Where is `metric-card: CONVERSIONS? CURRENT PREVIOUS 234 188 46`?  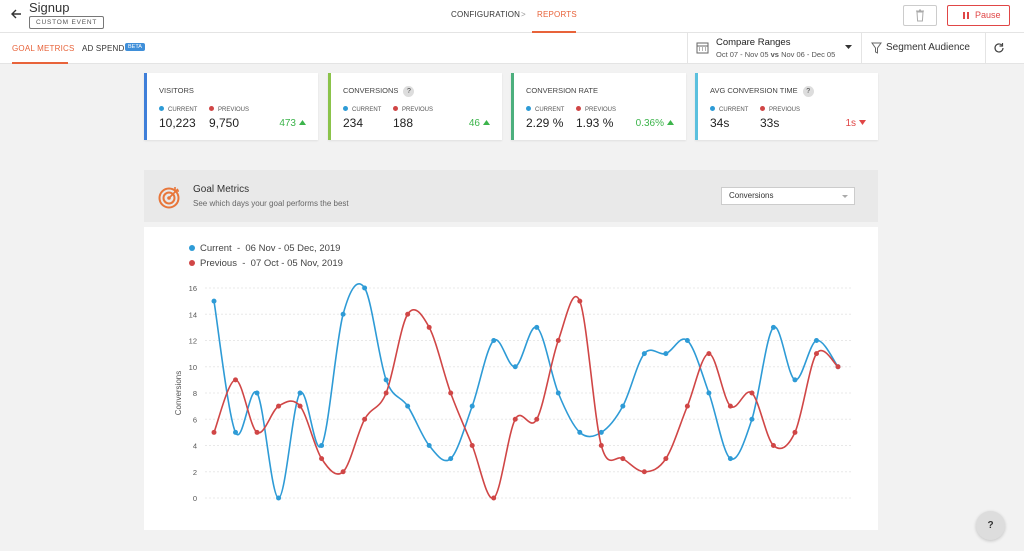
metric-card: CONVERSIONS? CURRENT PREVIOUS 234 188 46 is located at coordinates (415, 106).